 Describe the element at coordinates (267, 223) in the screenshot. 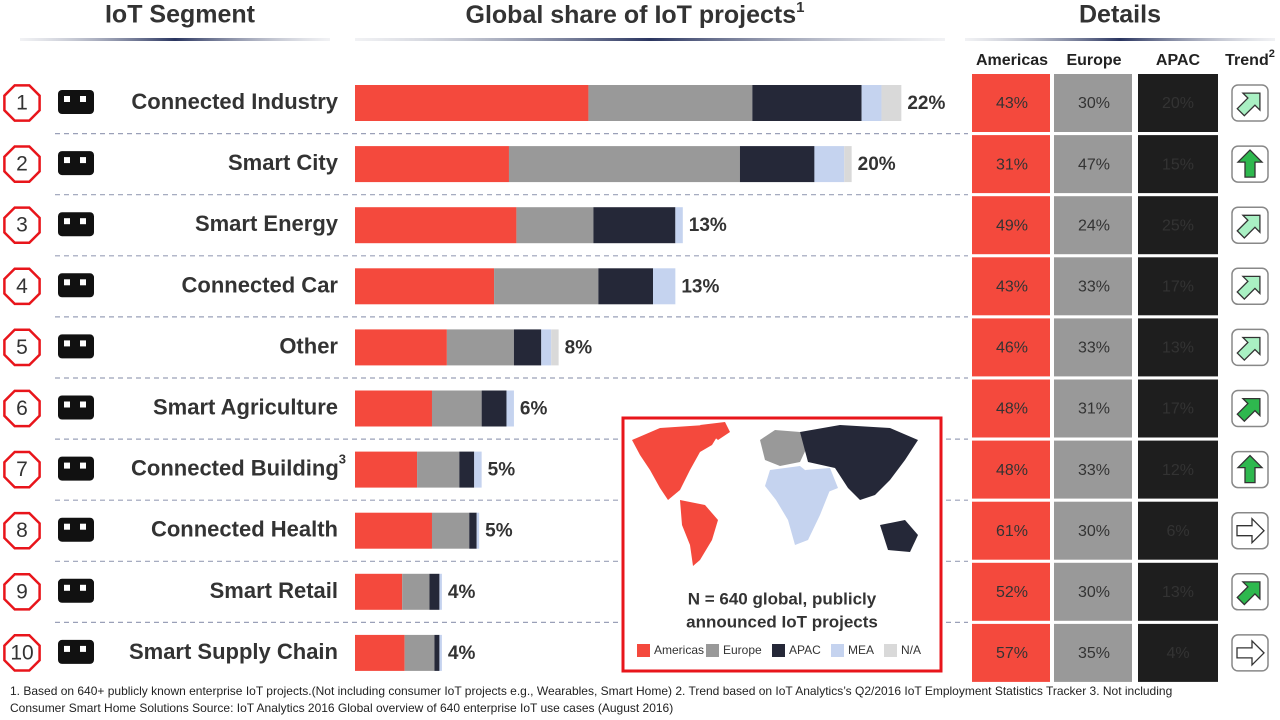

I see `category-name: Smart Energy` at that location.